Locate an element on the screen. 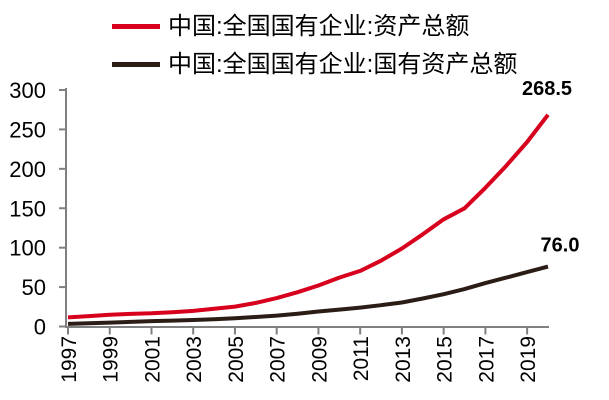  legend-line-red-icon is located at coordinates (136, 26).